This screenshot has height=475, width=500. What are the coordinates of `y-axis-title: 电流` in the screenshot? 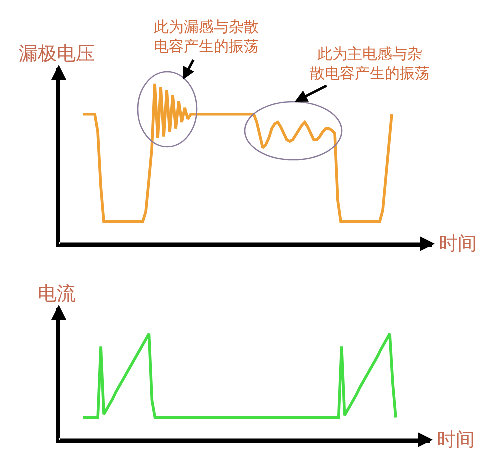 It's located at (57, 294).